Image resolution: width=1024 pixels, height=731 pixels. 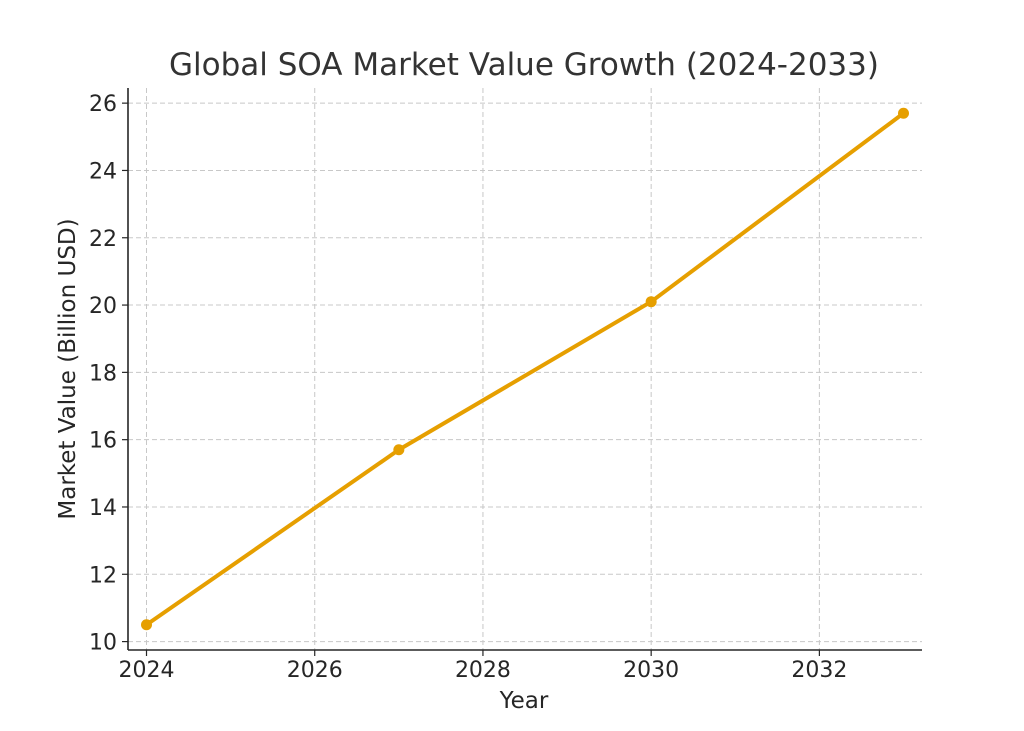 I want to click on y-axis-label: Market Value (Billion USD), so click(x=68, y=368).